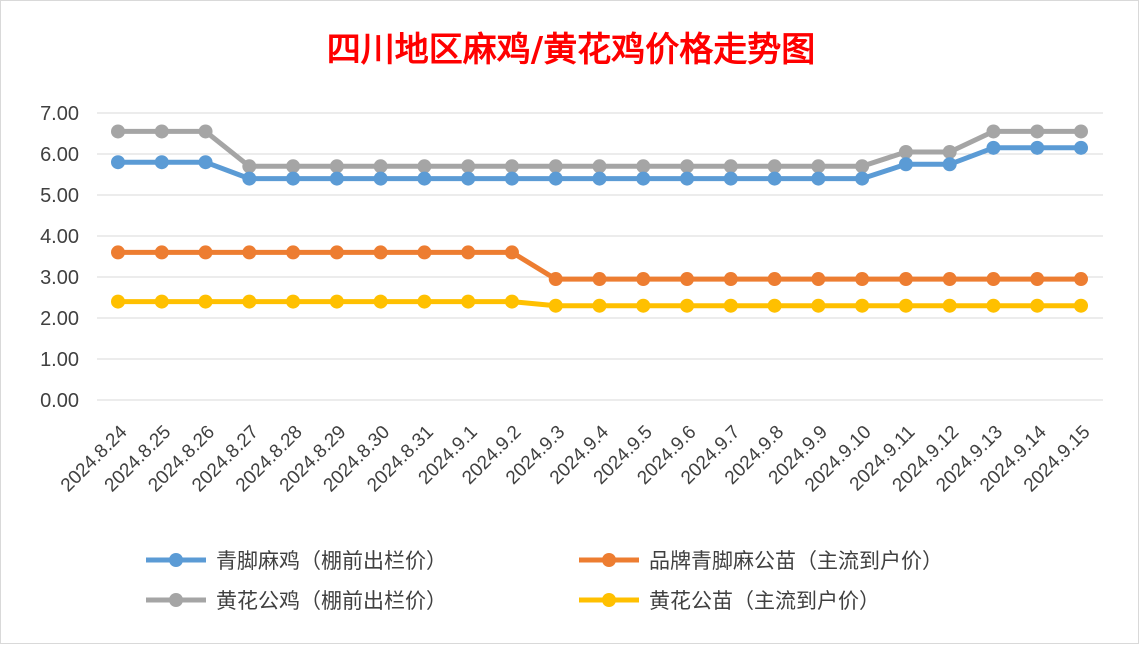  What do you see at coordinates (571, 50) in the screenshot?
I see `chart-title: 四川地区麻鸡/黄花鸡价格走势图` at bounding box center [571, 50].